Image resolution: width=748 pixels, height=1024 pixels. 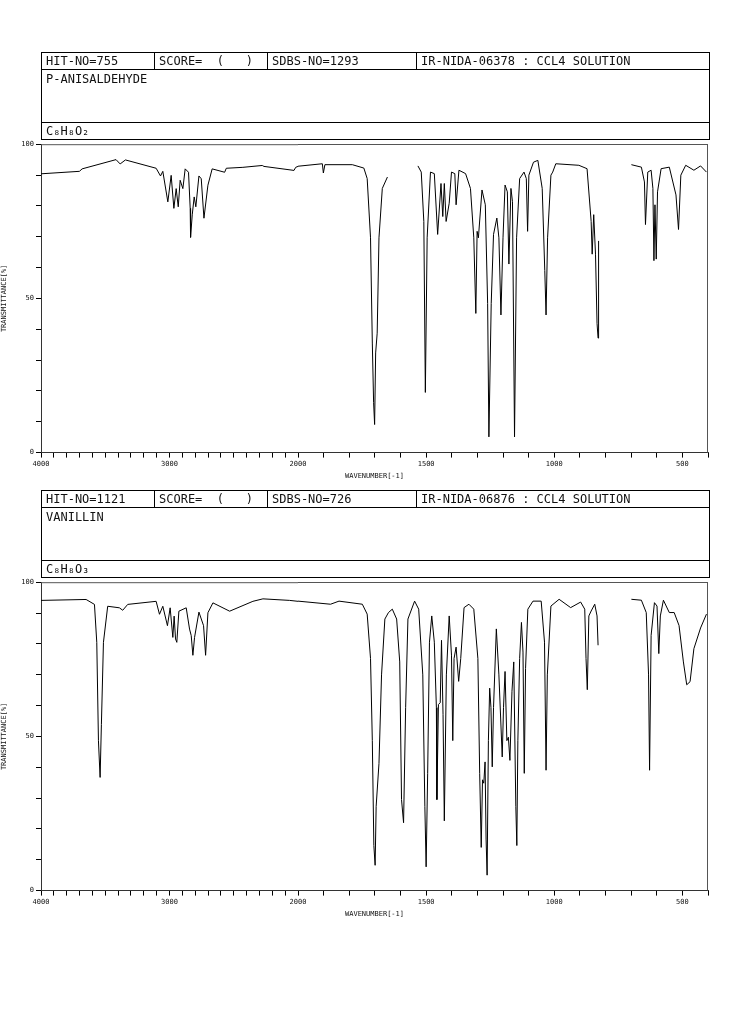 I want to click on text: IR-NIDA-06378 : CCL4 SOLUTION, so click(x=526, y=61).